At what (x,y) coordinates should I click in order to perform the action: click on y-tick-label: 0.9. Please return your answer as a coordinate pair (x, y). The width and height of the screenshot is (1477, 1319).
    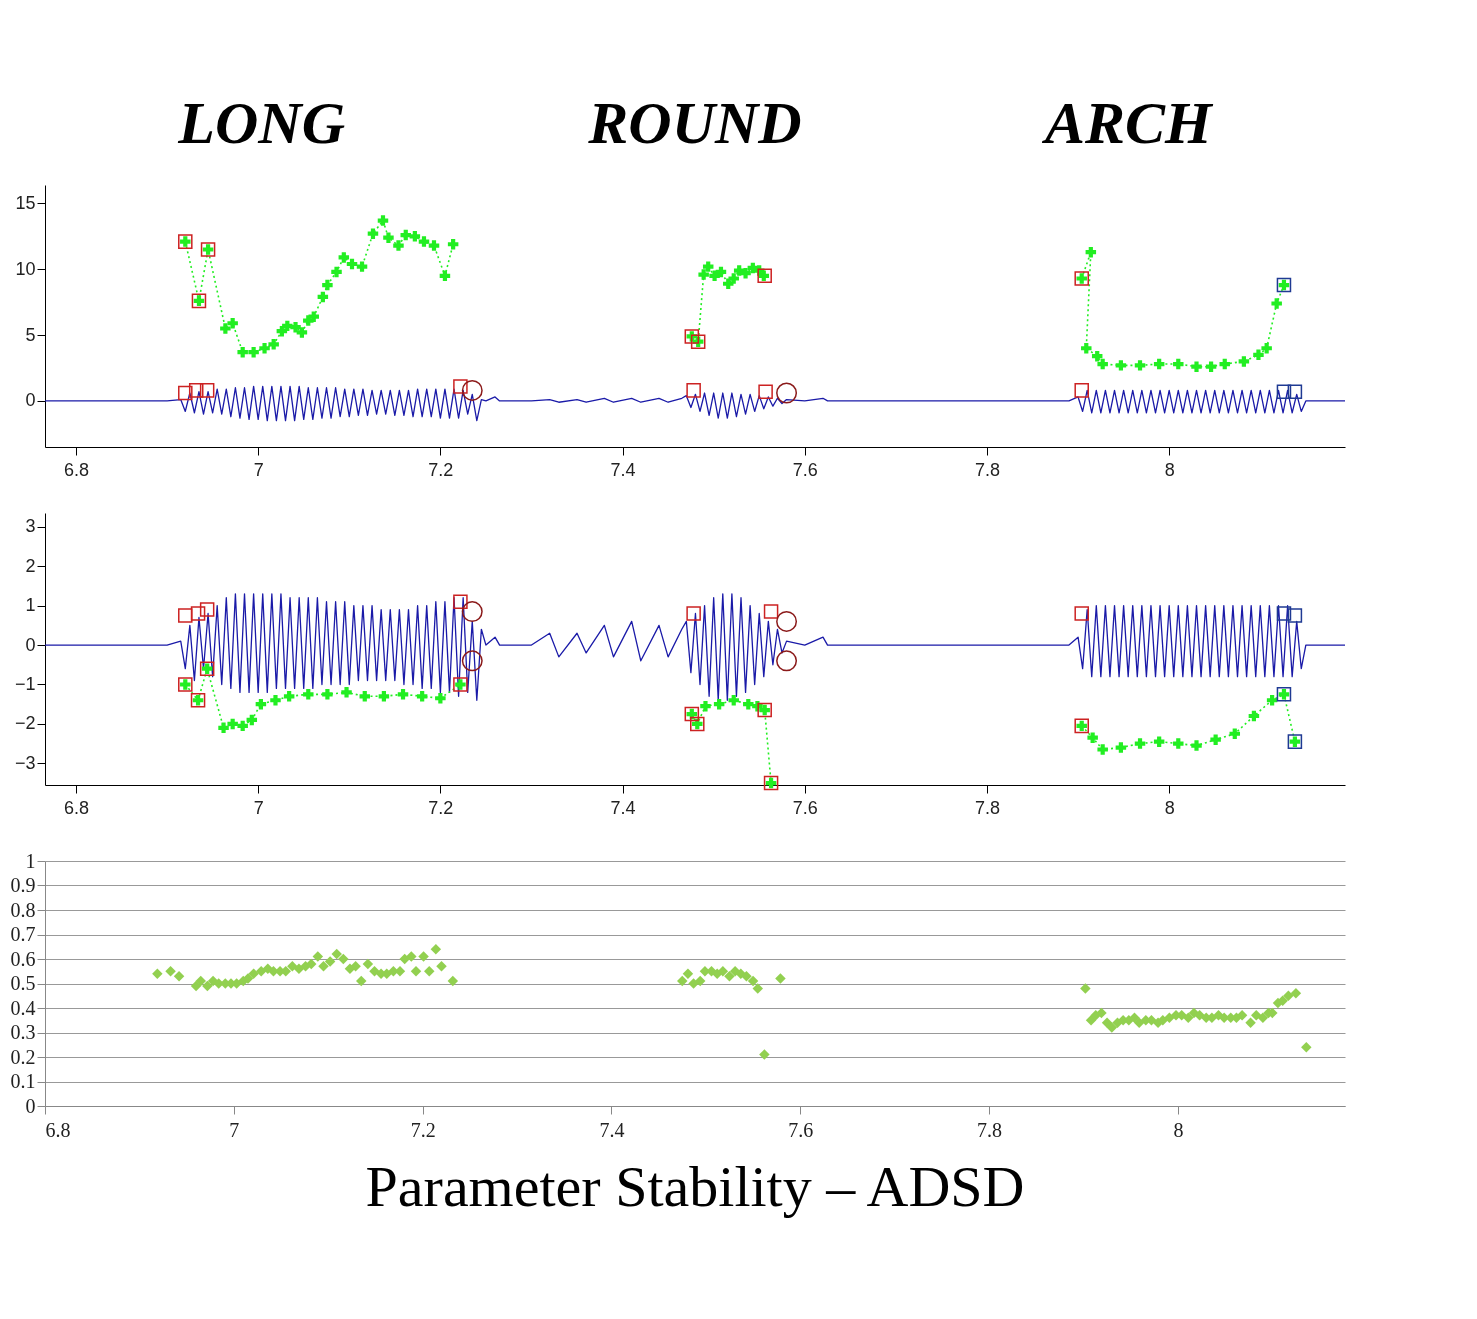
    Looking at the image, I should click on (23, 885).